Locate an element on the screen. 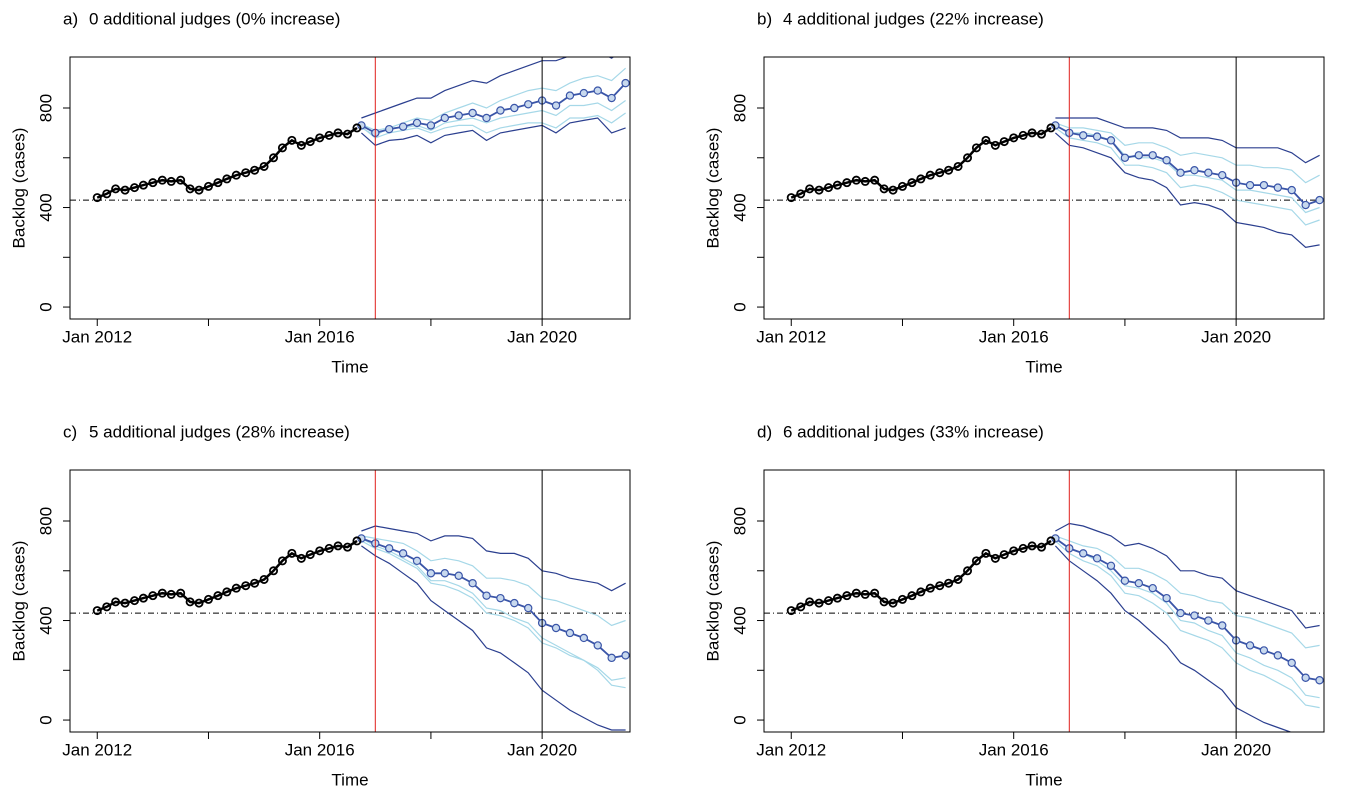  x-axis-label: Time is located at coordinates (1043, 779).